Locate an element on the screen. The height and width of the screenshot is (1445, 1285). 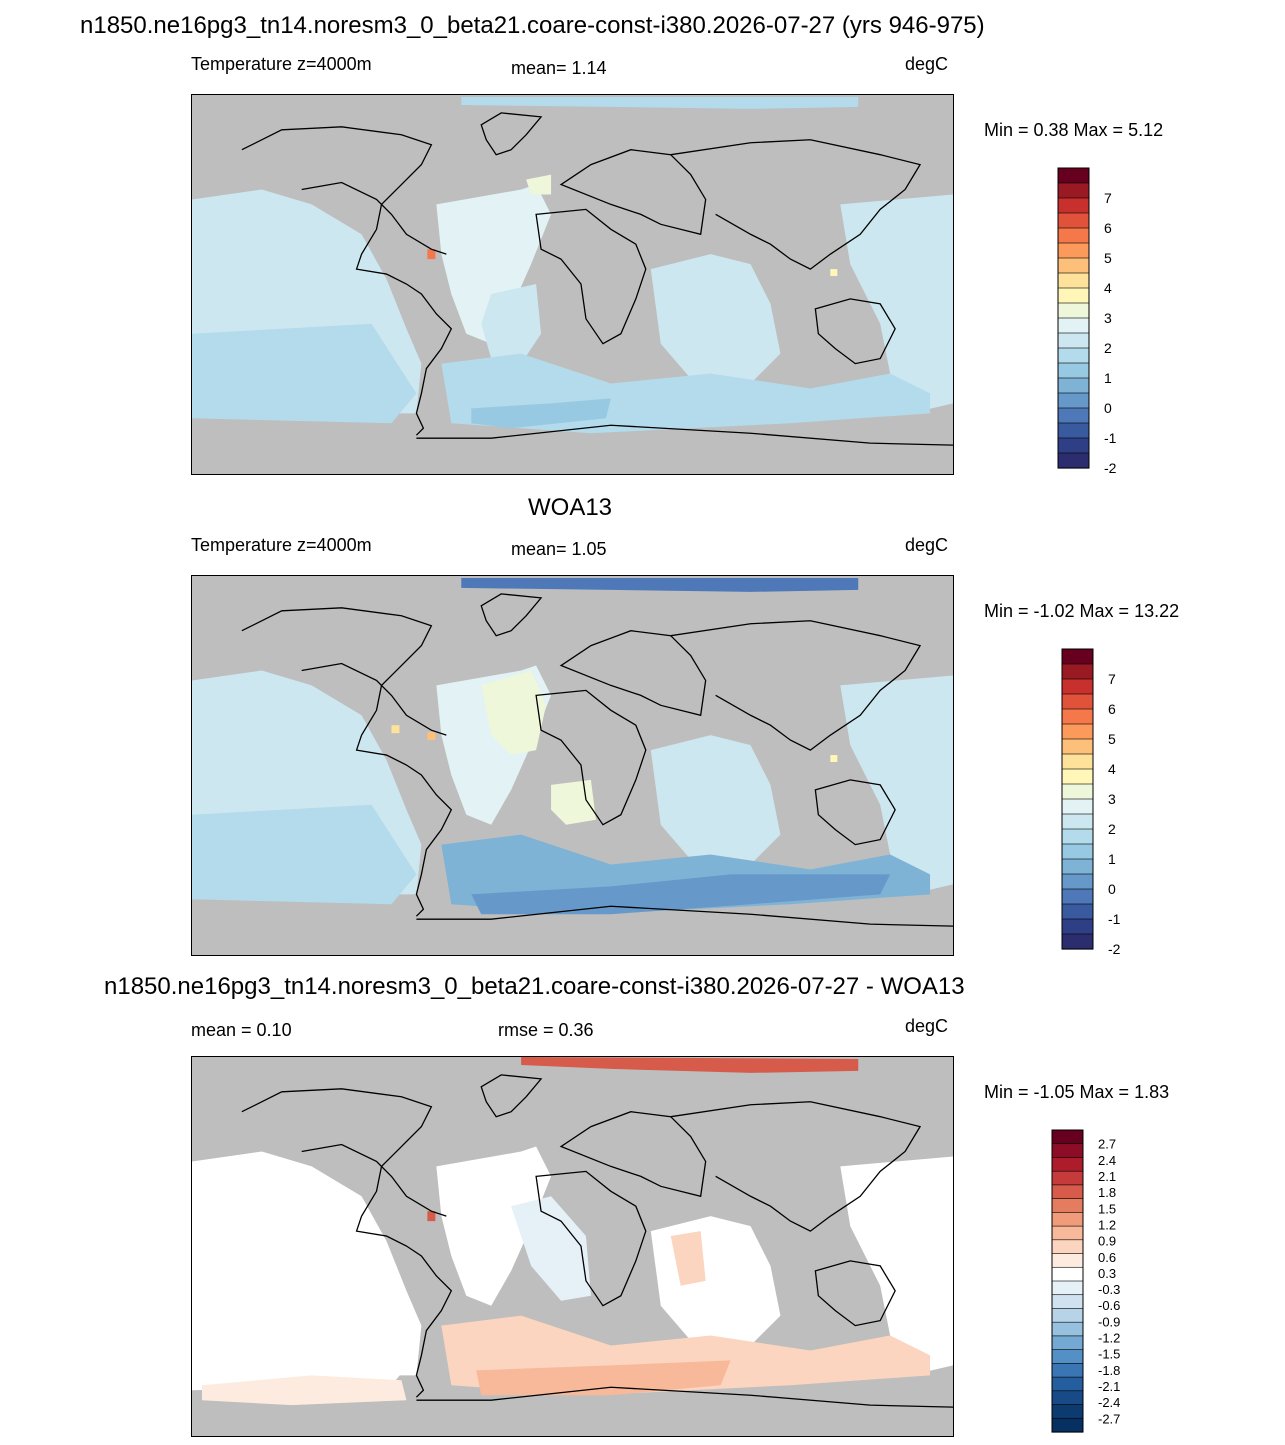
indian-warm-anomaly is located at coordinates (688, 1258).